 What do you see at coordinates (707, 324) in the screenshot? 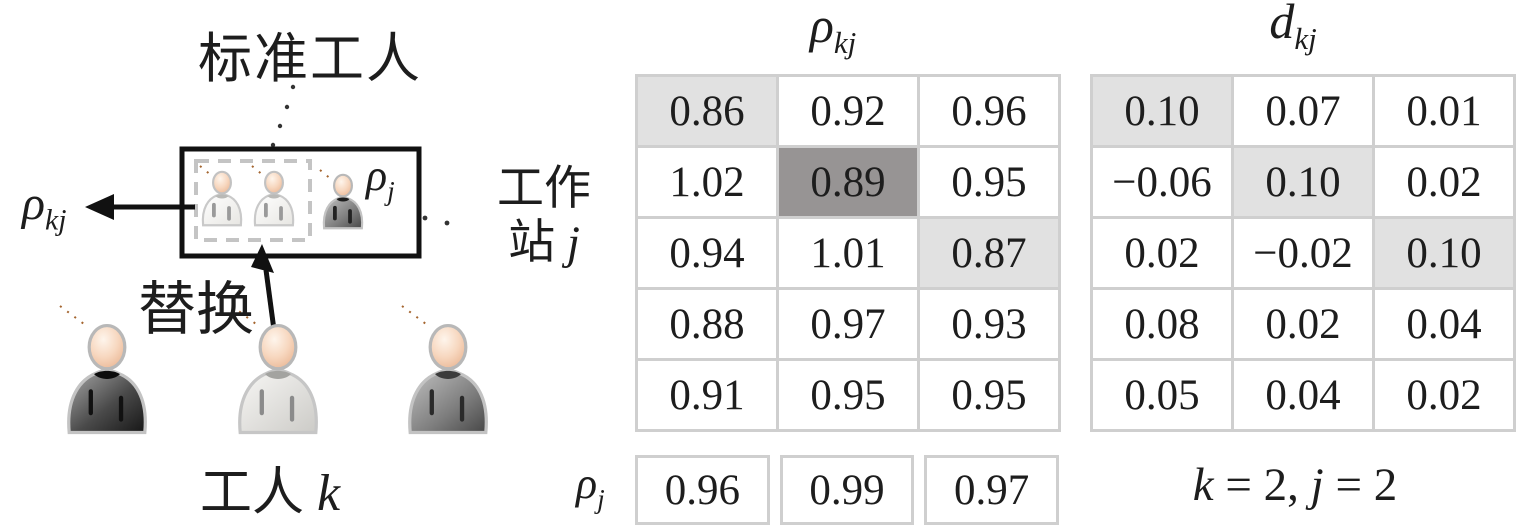
I see `matrix-cell-r3c0: 0.88` at bounding box center [707, 324].